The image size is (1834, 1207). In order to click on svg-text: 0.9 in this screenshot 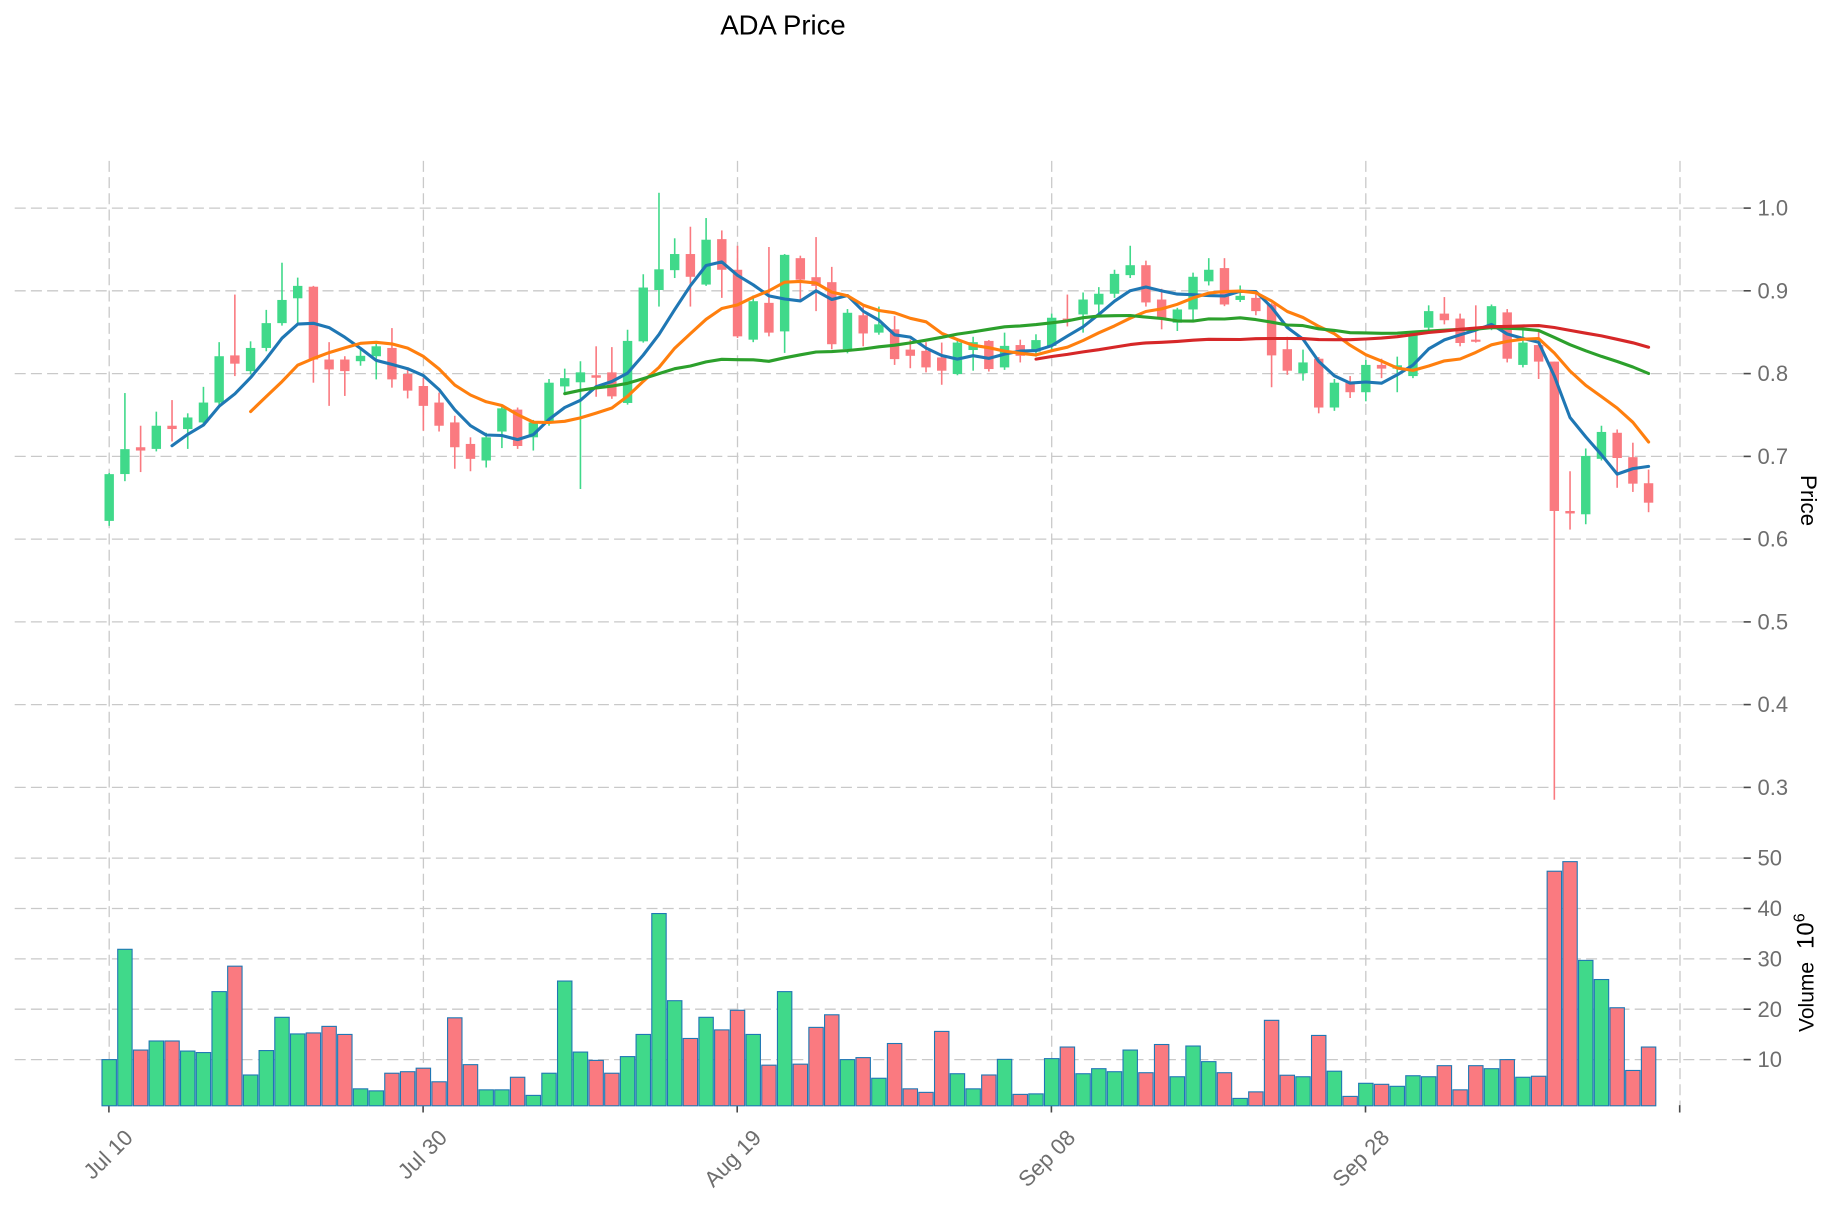, I will do `click(1773, 290)`.